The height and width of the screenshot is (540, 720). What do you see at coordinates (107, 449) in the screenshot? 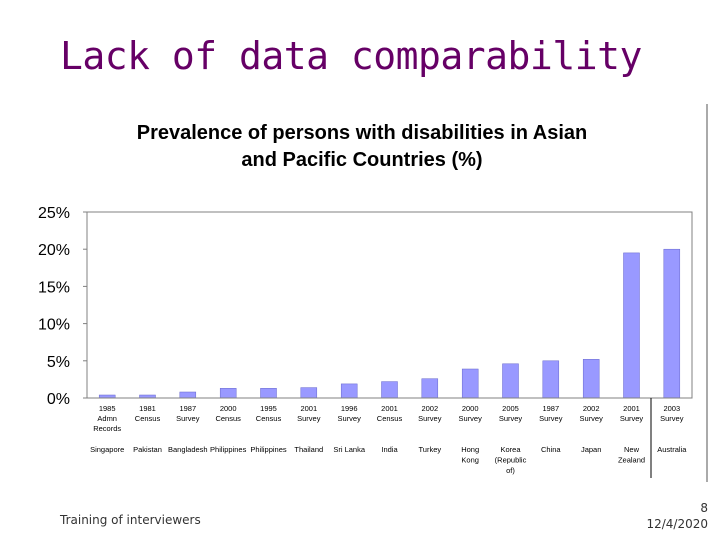
I see `country-label: Singapore` at bounding box center [107, 449].